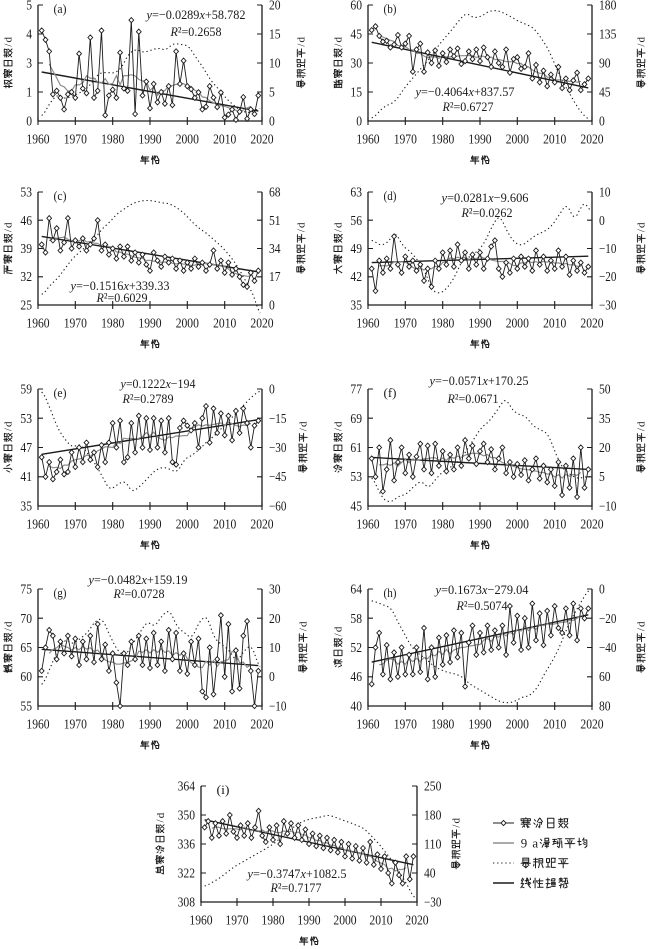 Image resolution: width=650 pixels, height=949 pixels. What do you see at coordinates (275, 248) in the screenshot?
I see `svg-text: 34` at bounding box center [275, 248].